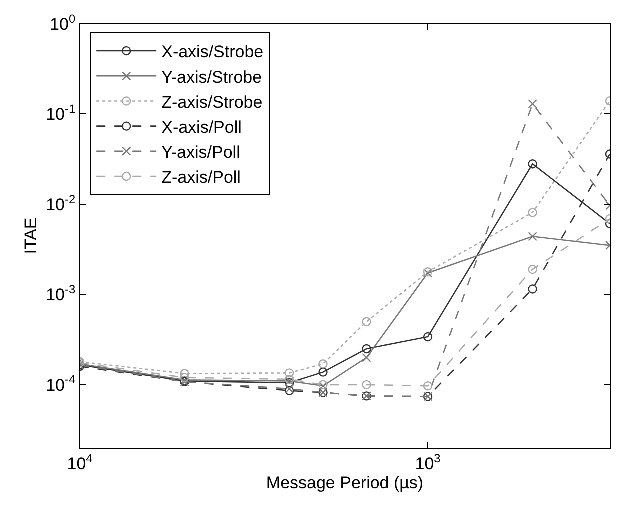 This screenshot has height=506, width=623. What do you see at coordinates (201, 152) in the screenshot?
I see `legend-label: Y-axis/Poll` at bounding box center [201, 152].